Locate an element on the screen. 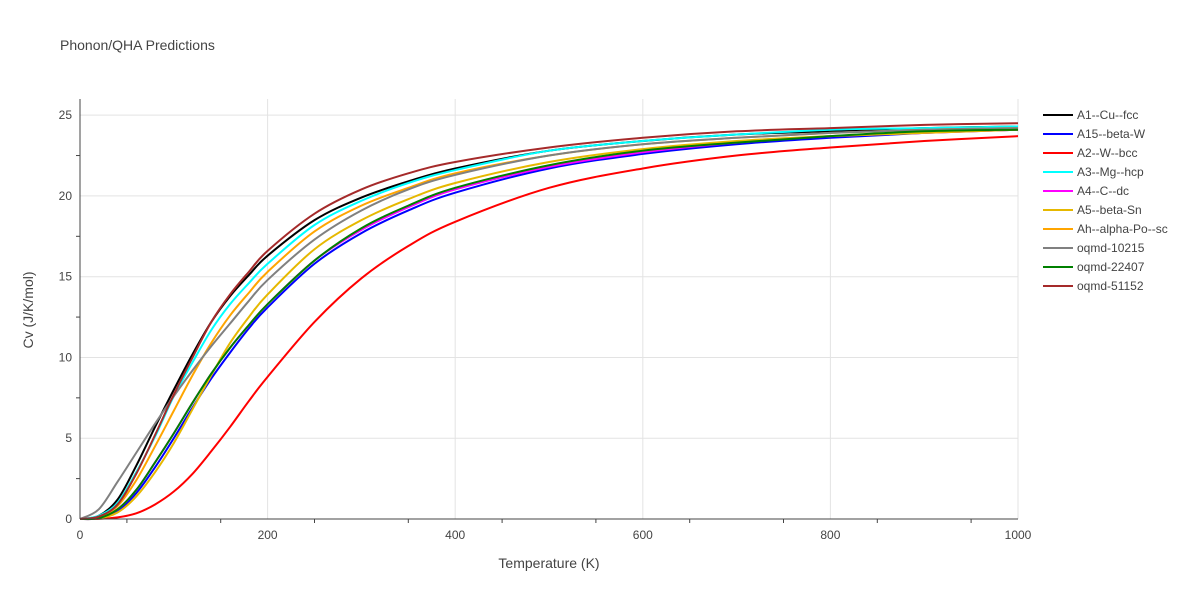 The image size is (1200, 600). x-tick-label: 1000 is located at coordinates (1018, 535).